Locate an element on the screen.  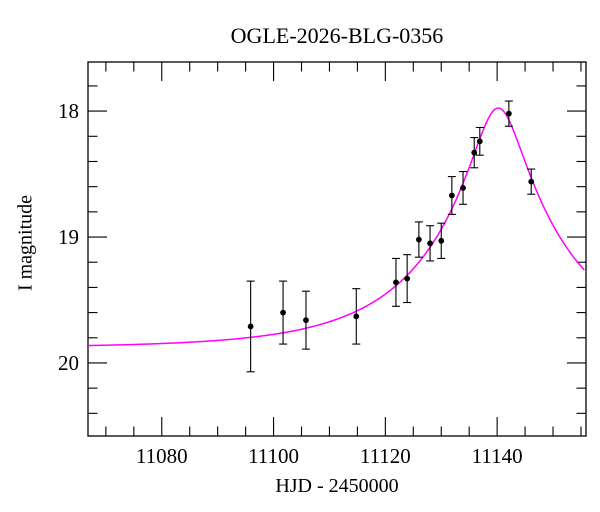
y-tick-label: 19 is located at coordinates (68, 237).